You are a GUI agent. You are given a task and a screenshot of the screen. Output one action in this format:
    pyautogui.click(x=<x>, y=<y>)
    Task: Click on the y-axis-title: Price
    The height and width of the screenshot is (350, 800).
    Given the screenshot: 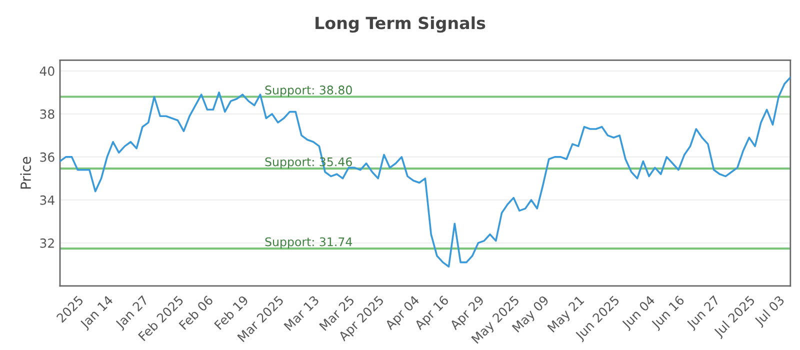 What is the action you would take?
    pyautogui.click(x=25, y=172)
    